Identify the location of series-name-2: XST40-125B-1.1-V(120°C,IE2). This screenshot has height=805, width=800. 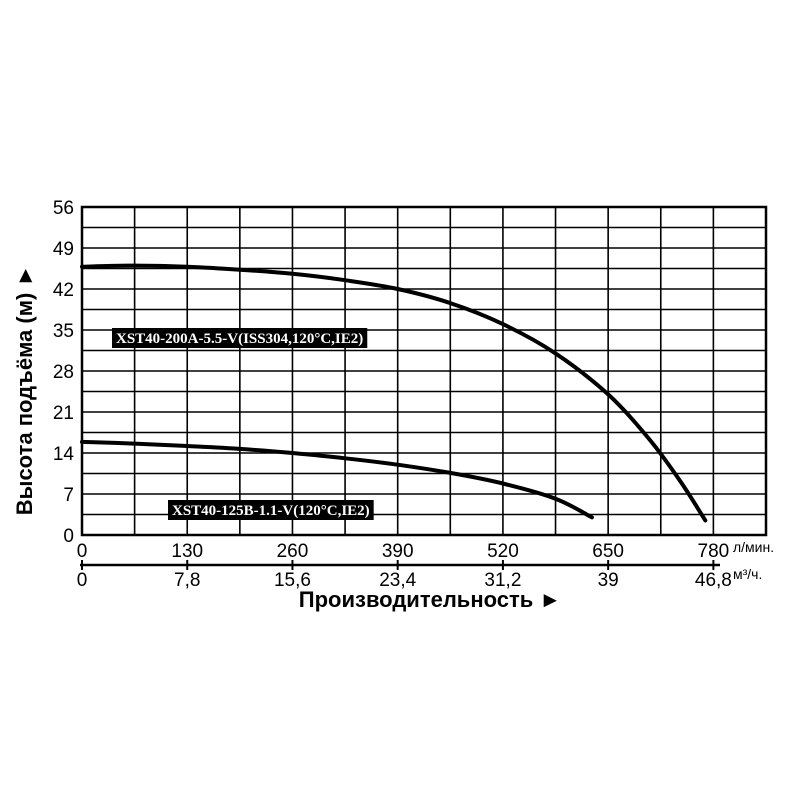
(271, 511).